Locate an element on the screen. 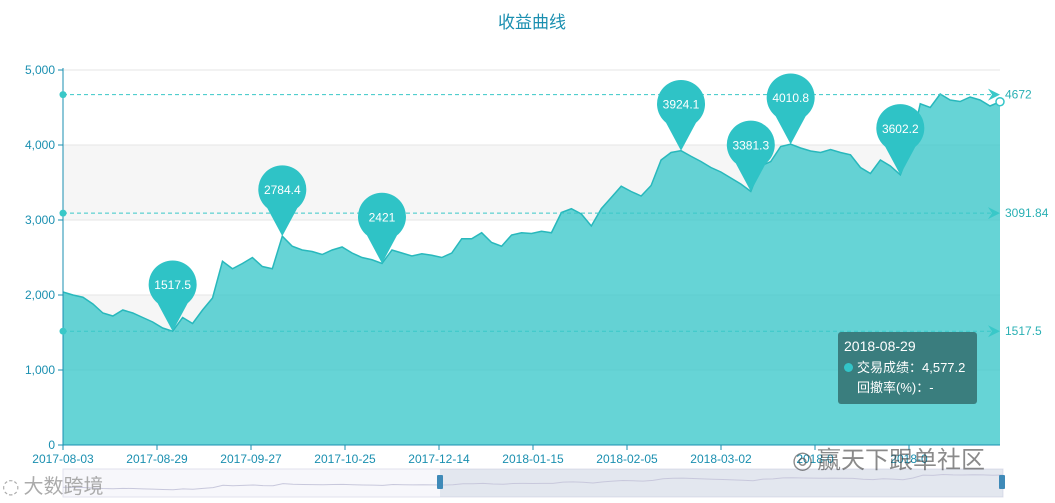 The height and width of the screenshot is (503, 1055). wechat-icon: ◎ is located at coordinates (802, 460).